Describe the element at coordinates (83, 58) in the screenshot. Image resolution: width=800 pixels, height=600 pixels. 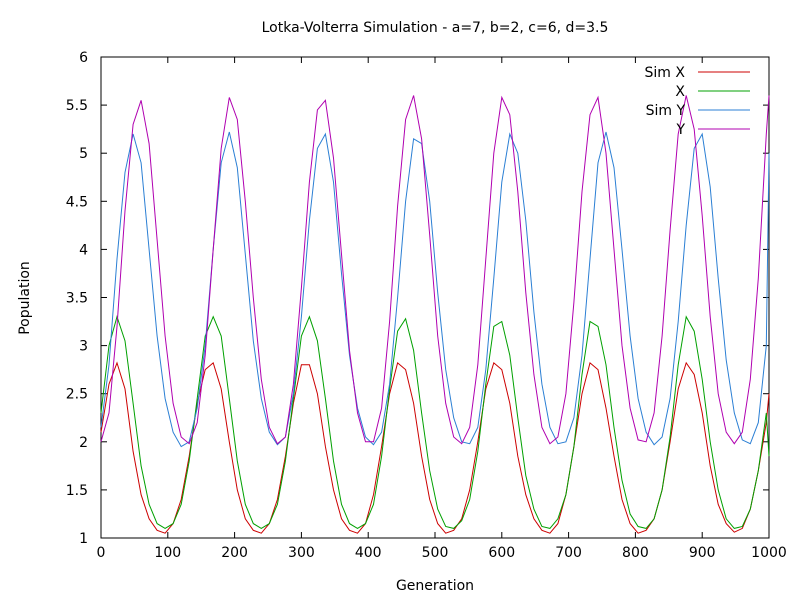
I see `y-tick-label: 6` at that location.